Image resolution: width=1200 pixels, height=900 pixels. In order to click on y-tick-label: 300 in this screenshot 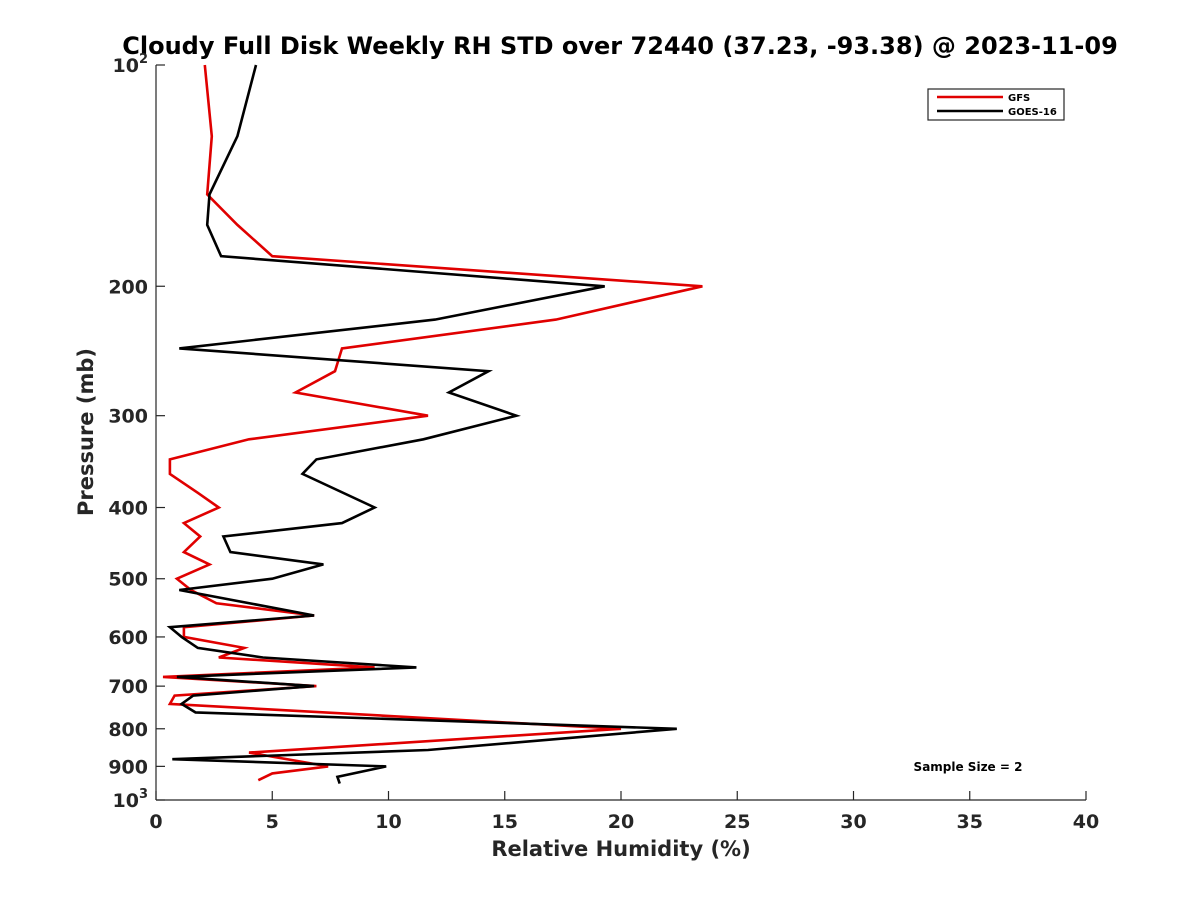, I will do `click(128, 417)`.